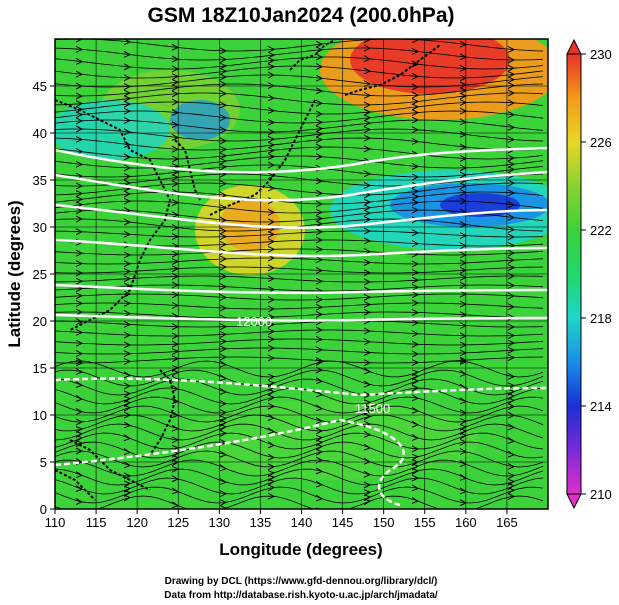  I want to click on coastline-china, so click(113, 215).